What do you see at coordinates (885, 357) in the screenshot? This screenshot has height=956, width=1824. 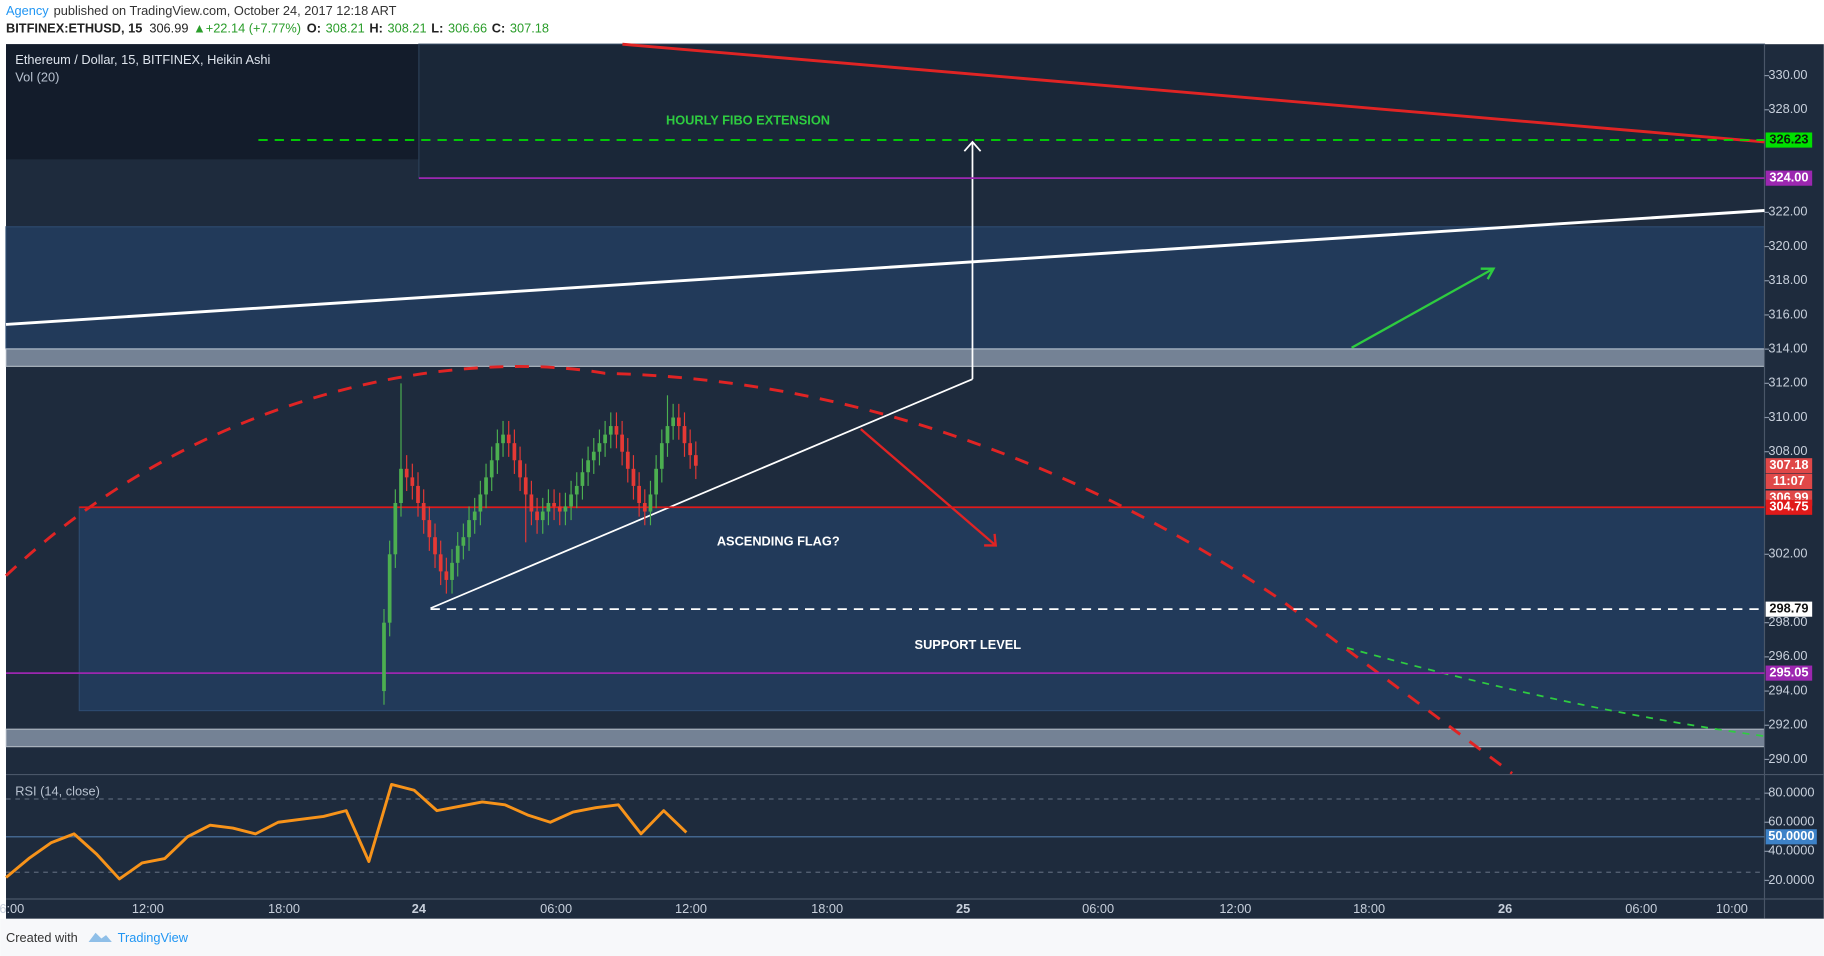 I see `resistance-band` at bounding box center [885, 357].